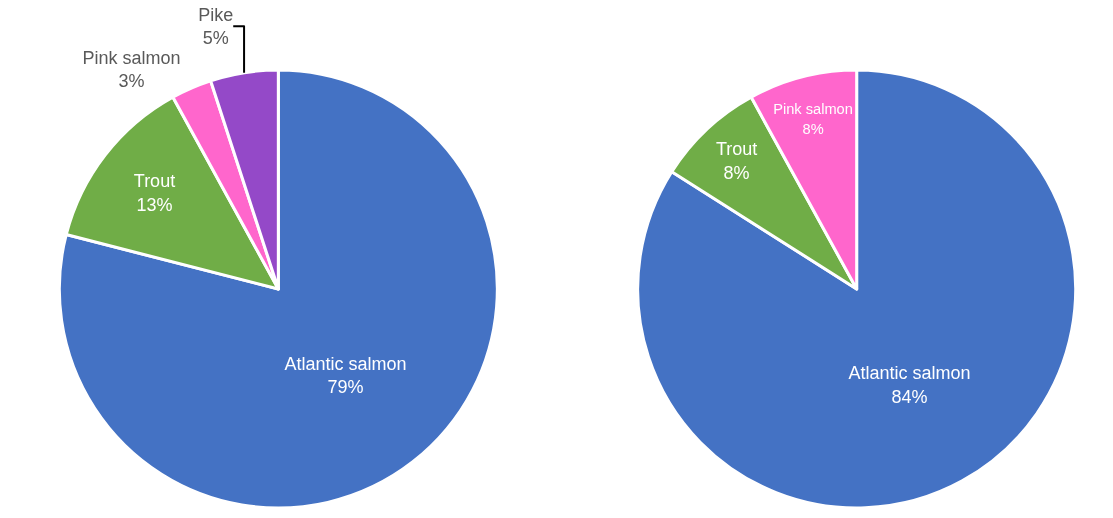 The height and width of the screenshot is (518, 1113). I want to click on data-label: 5%, so click(215, 38).